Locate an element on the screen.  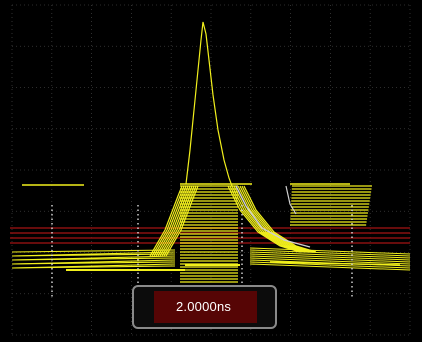
readout-highlight is located at coordinates (205, 307).